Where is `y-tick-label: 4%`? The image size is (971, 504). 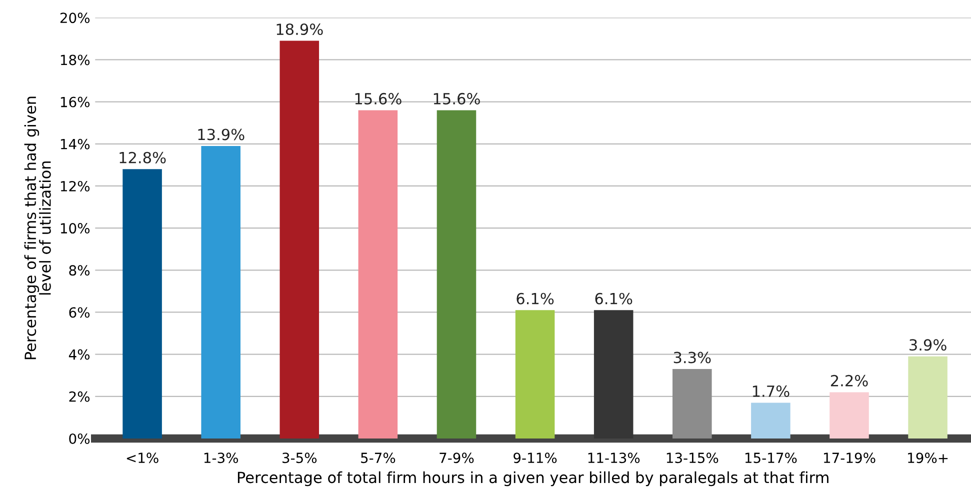
y-tick-label: 4% is located at coordinates (79, 354).